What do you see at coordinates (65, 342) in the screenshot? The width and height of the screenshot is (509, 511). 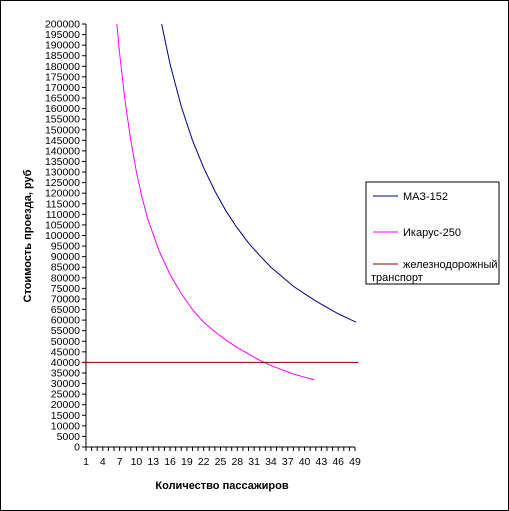 I see `y-tick-label: 50000` at bounding box center [65, 342].